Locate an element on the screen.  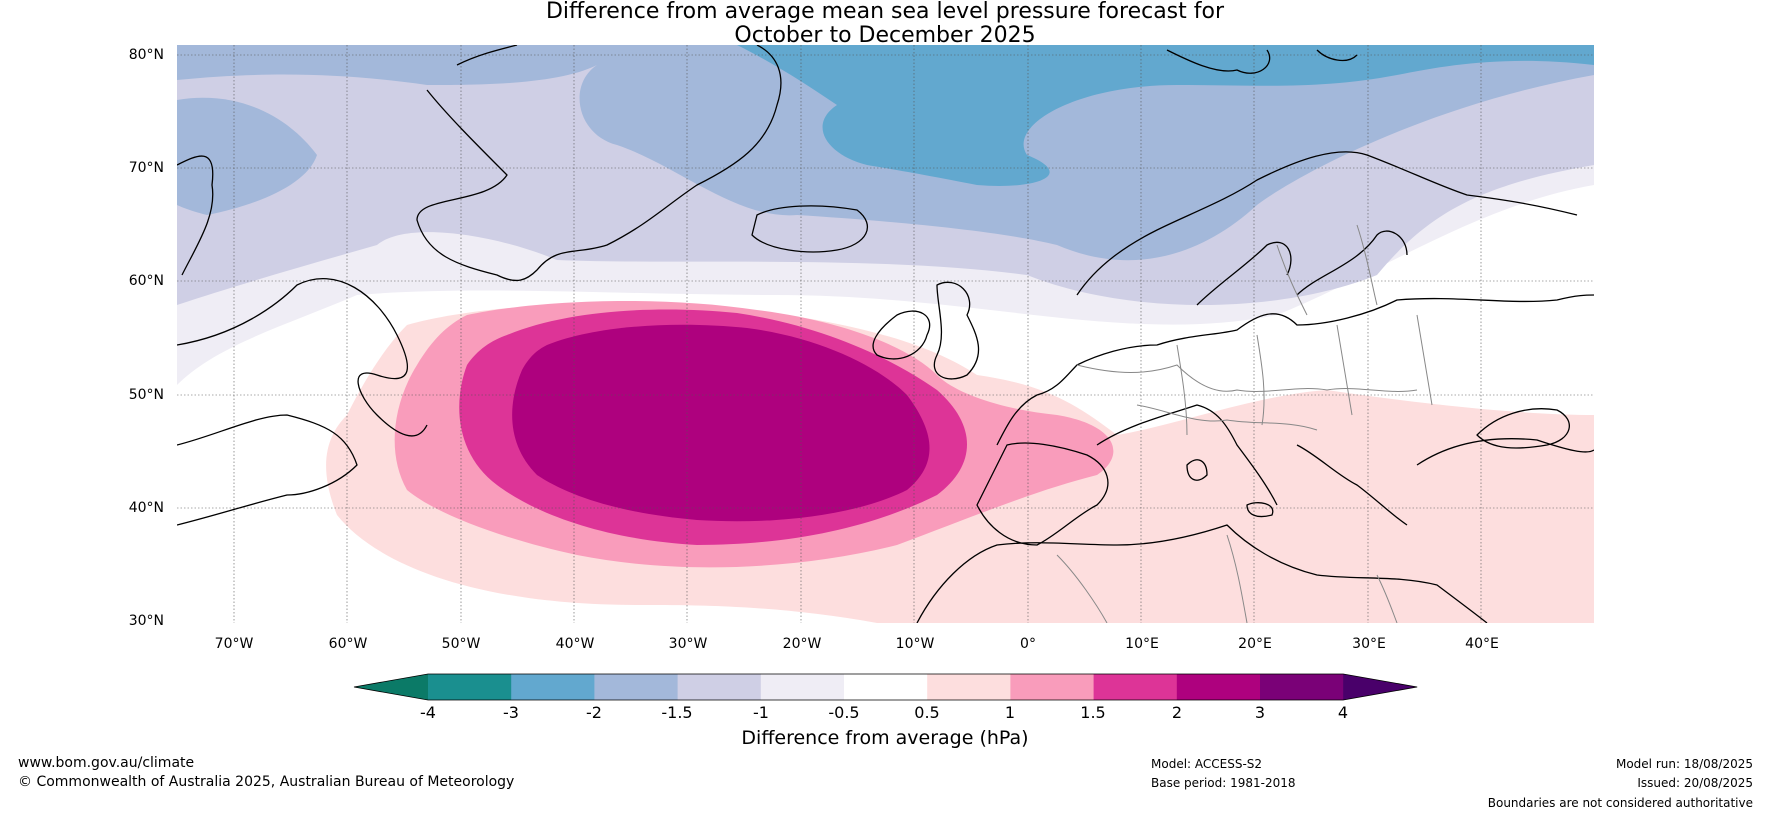
lon-label-20e: 20°E is located at coordinates (1255, 644).